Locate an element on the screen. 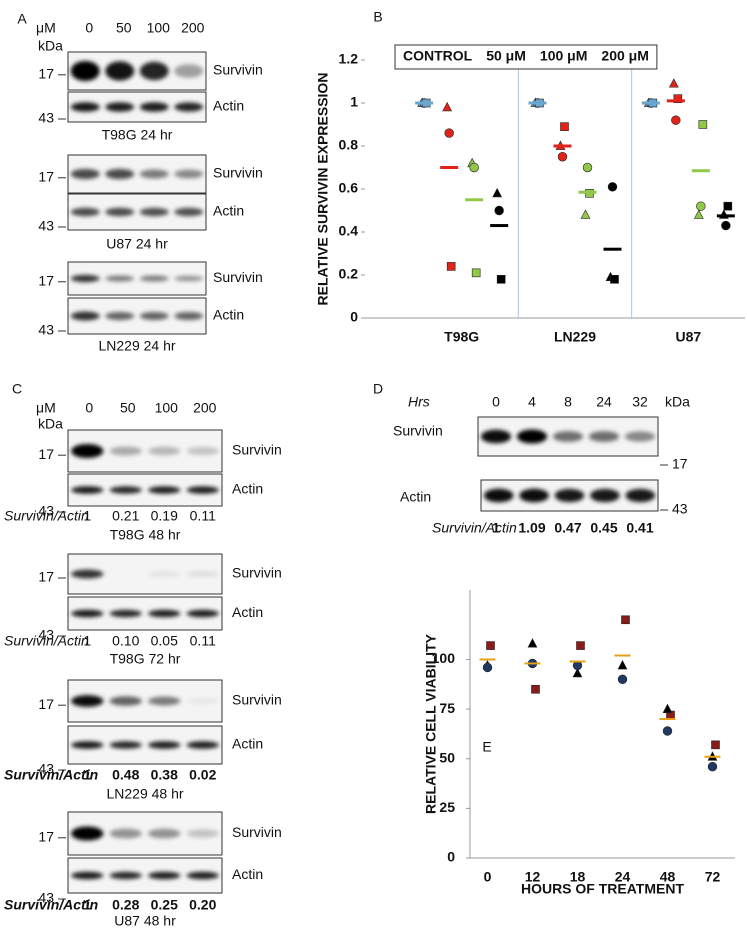  x-tick-label: 18 is located at coordinates (578, 877).